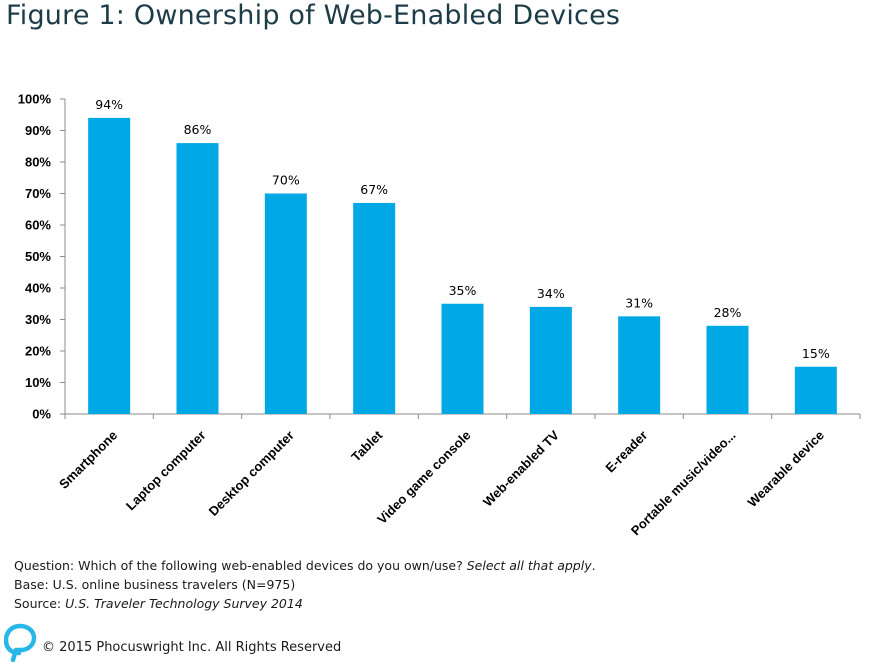 This screenshot has height=663, width=870. What do you see at coordinates (38, 319) in the screenshot?
I see `y-tick-label: 30%` at bounding box center [38, 319].